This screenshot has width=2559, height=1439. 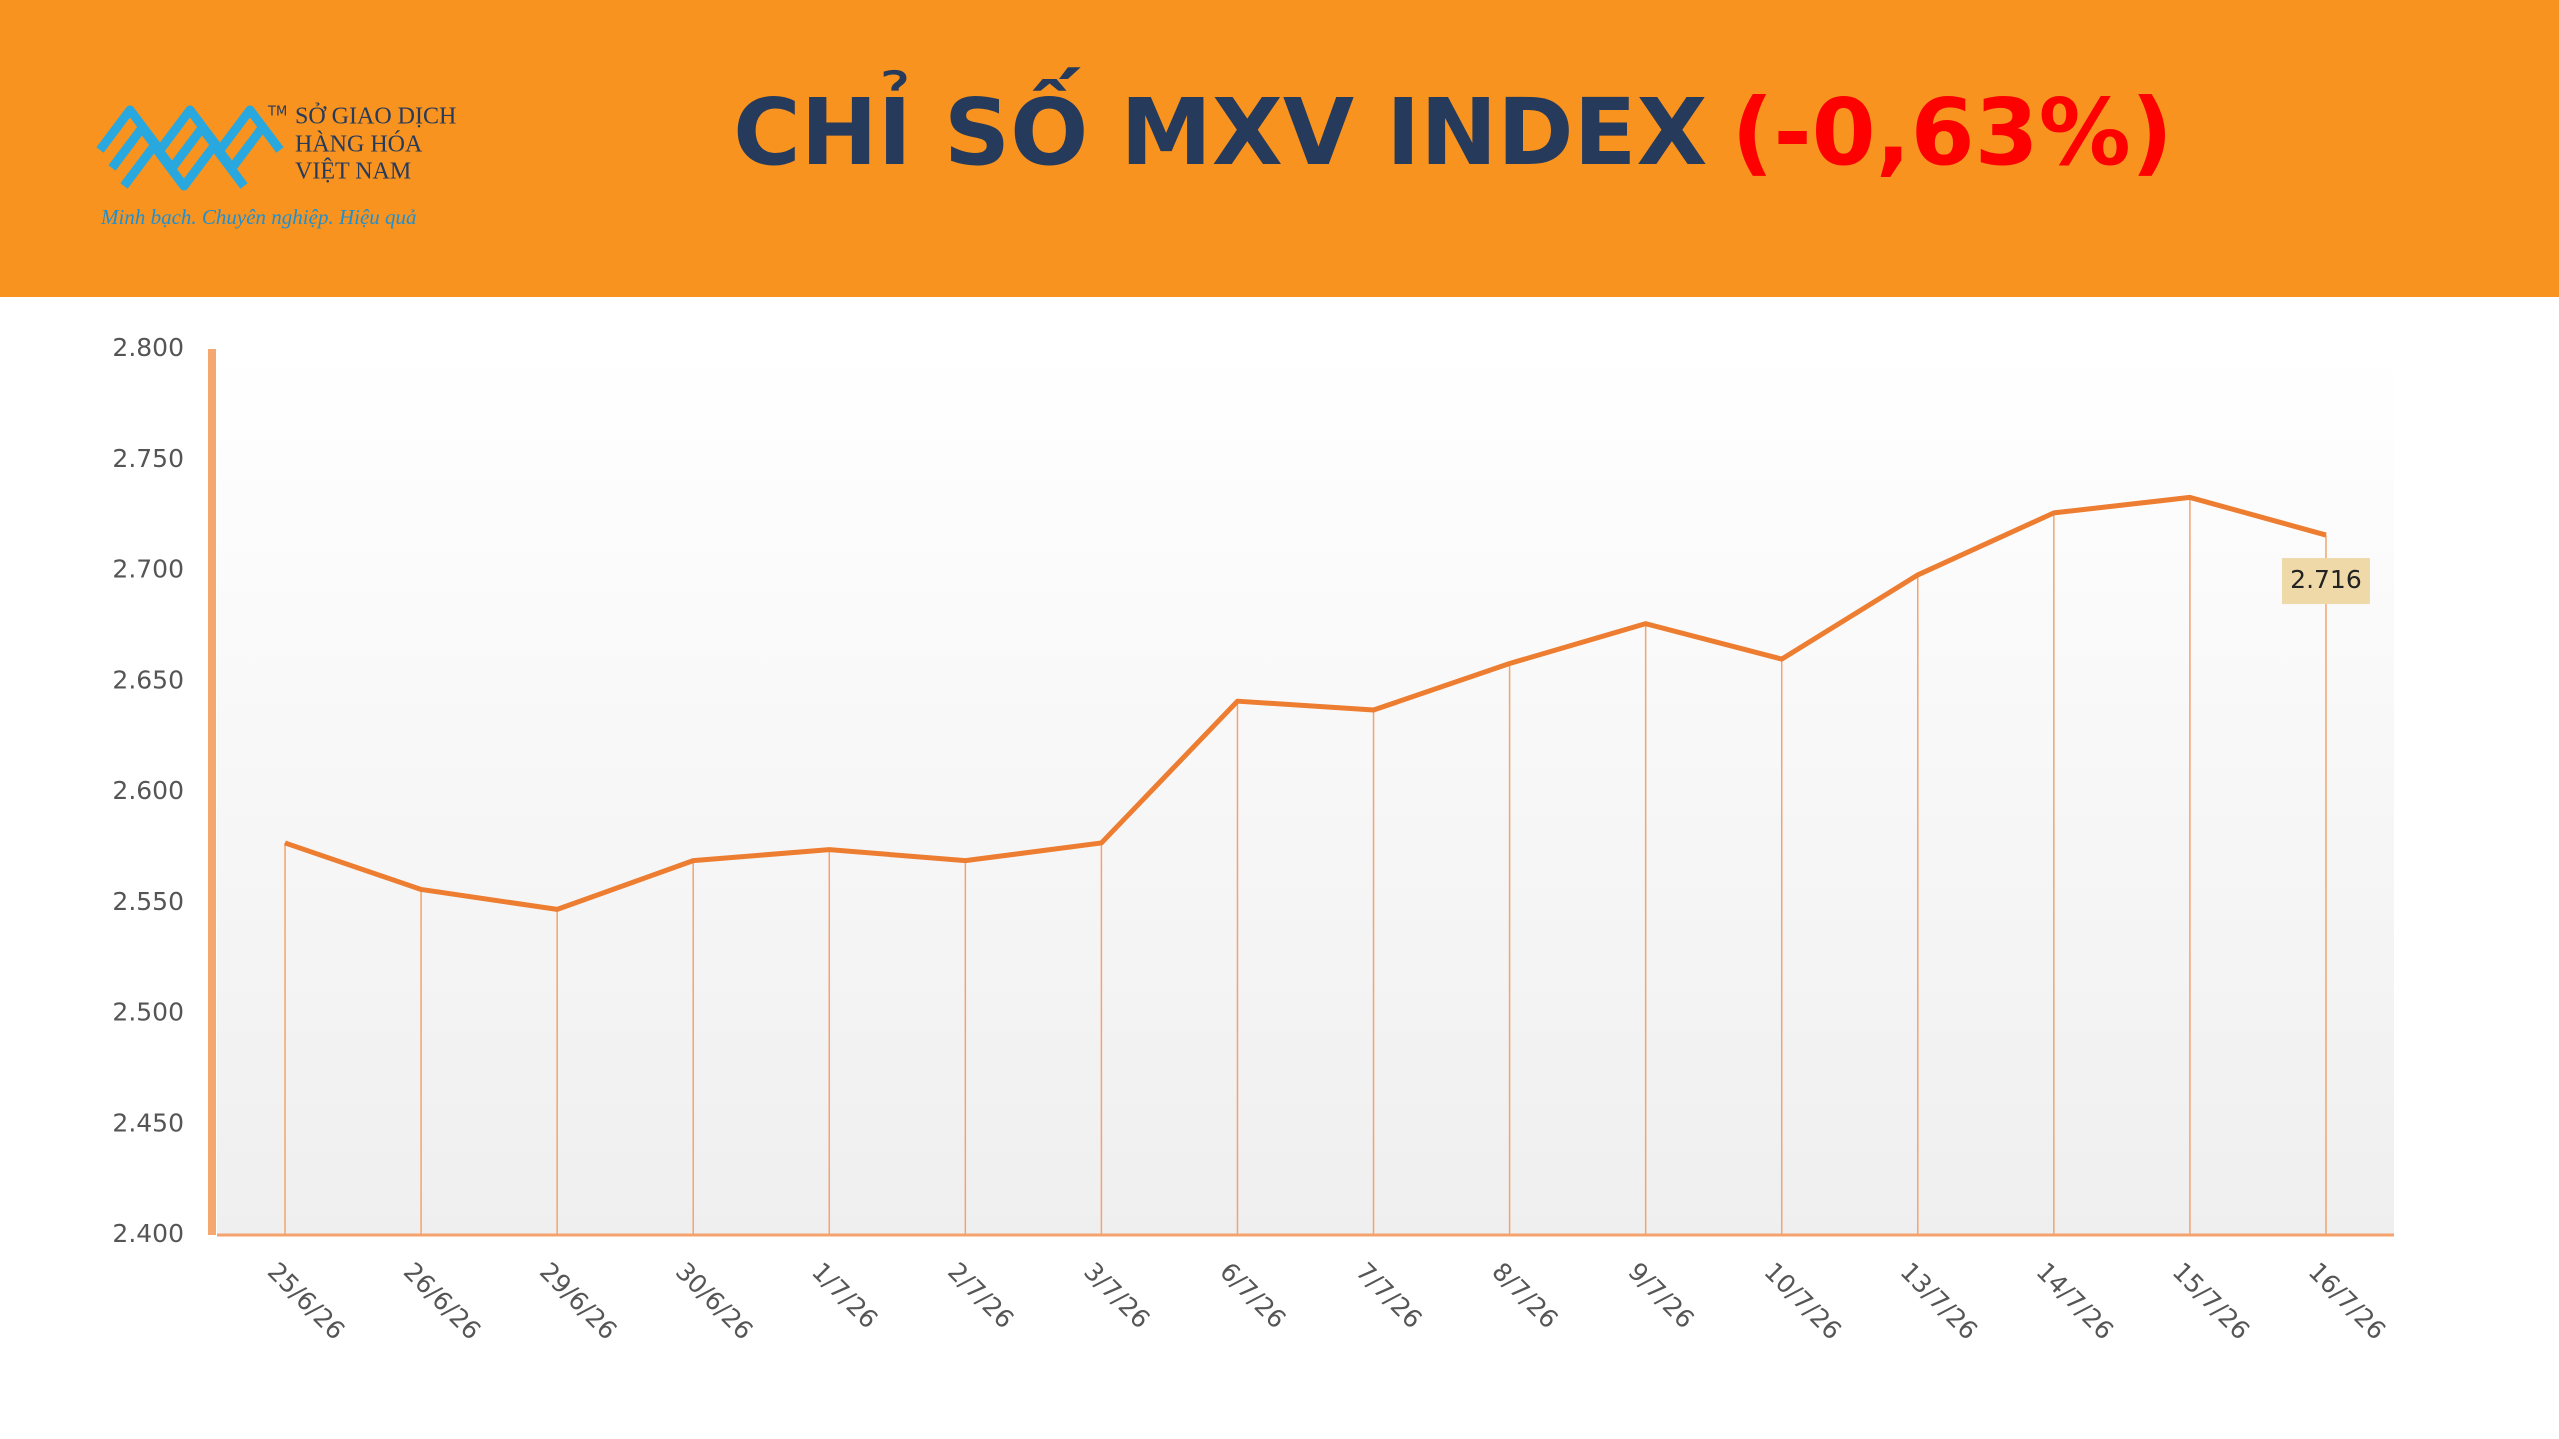 What do you see at coordinates (148, 901) in the screenshot?
I see `y-tick-label: 2.550` at bounding box center [148, 901].